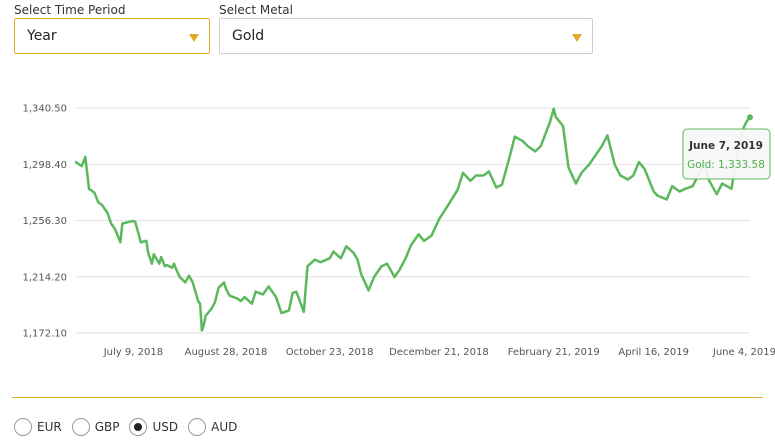 The width and height of the screenshot is (775, 440). What do you see at coordinates (112, 36) in the screenshot?
I see `time-period-select: Year` at bounding box center [112, 36].